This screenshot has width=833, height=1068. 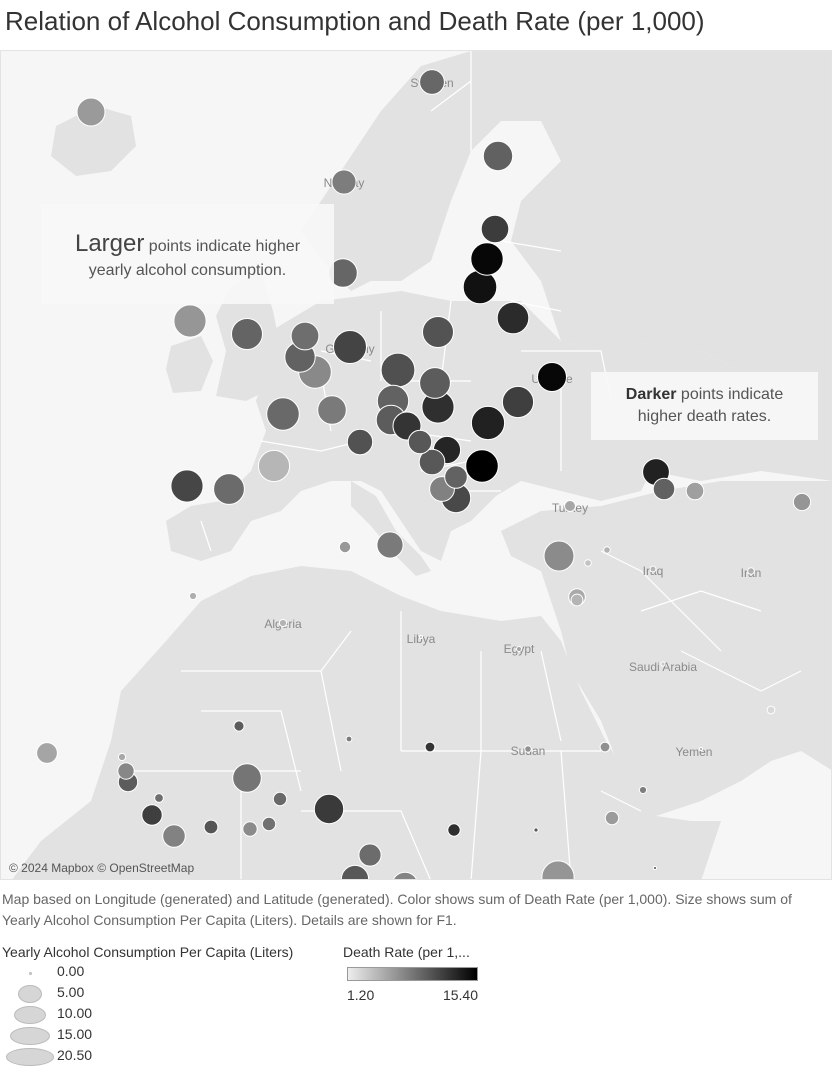 What do you see at coordinates (222, 246) in the screenshot?
I see `size-callout-line1: points indicate higher` at bounding box center [222, 246].